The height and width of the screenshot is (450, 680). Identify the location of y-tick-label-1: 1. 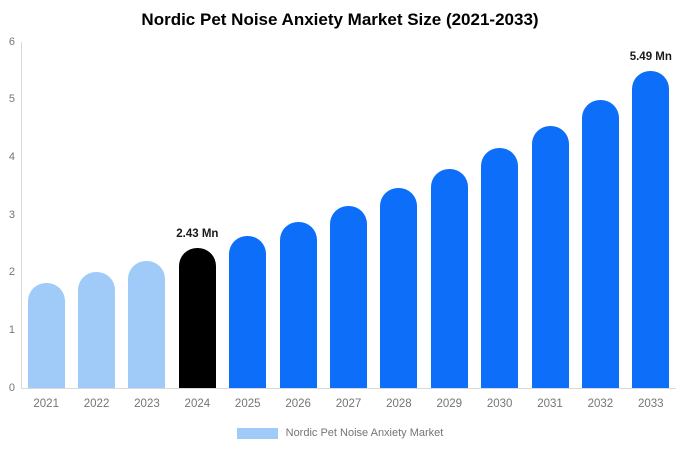
(11, 329).